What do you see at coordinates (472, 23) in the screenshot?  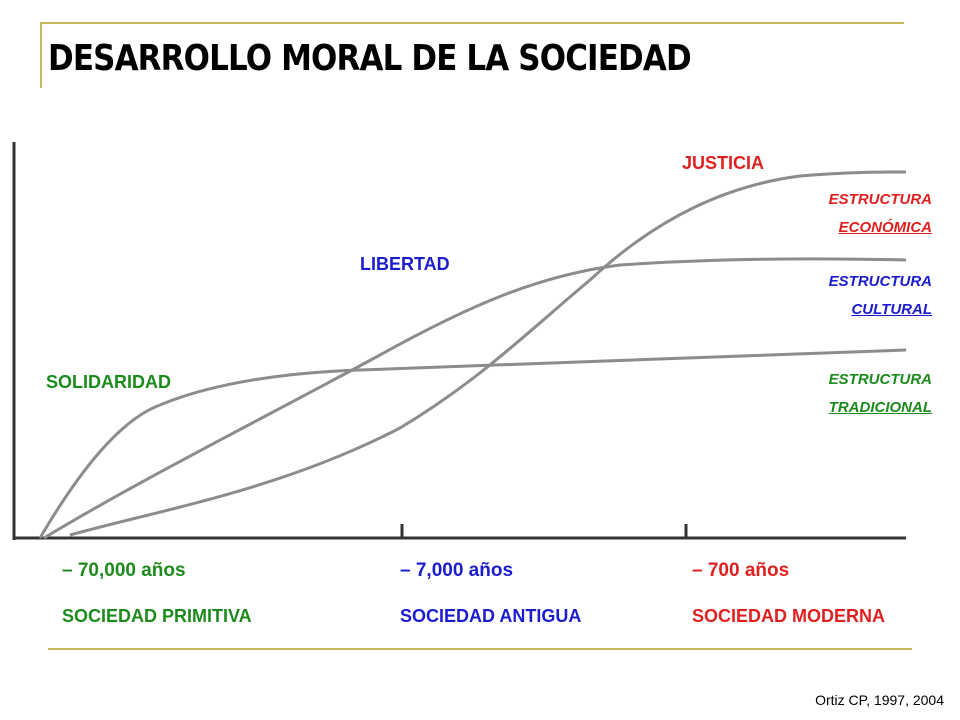 I see `title-rule-top` at bounding box center [472, 23].